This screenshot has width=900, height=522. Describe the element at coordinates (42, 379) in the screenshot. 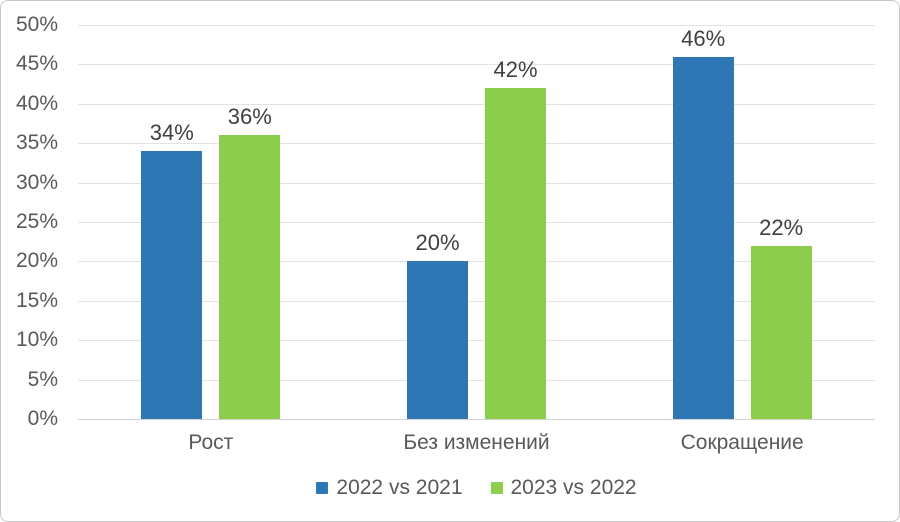

I see `y-axis-tick-label: 5%` at that location.